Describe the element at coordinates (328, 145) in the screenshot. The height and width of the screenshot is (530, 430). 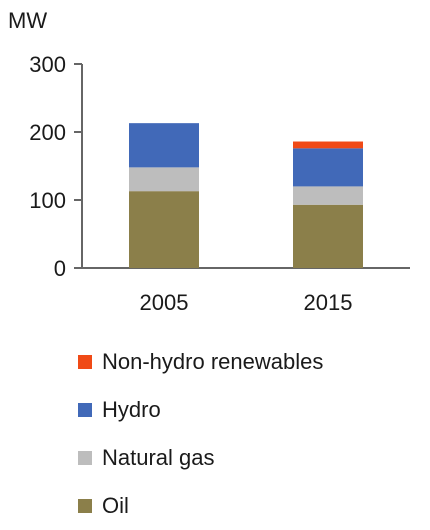
I see `bar-segment-non-hydro-renewables-2015` at that location.